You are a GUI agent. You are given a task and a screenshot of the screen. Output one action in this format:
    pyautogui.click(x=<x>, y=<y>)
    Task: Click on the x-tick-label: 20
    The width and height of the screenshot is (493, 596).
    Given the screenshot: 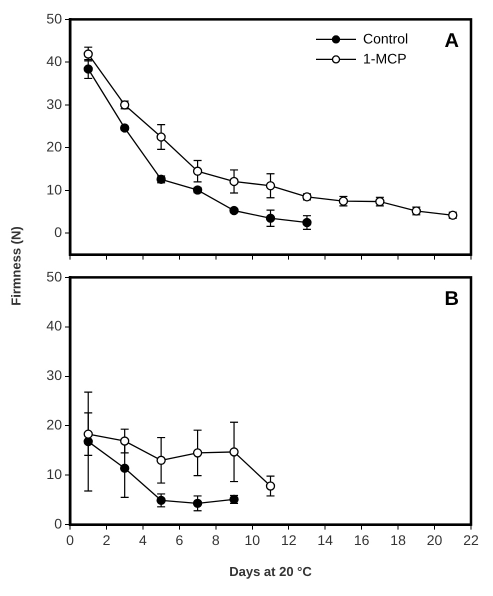 What is the action you would take?
    pyautogui.click(x=434, y=540)
    